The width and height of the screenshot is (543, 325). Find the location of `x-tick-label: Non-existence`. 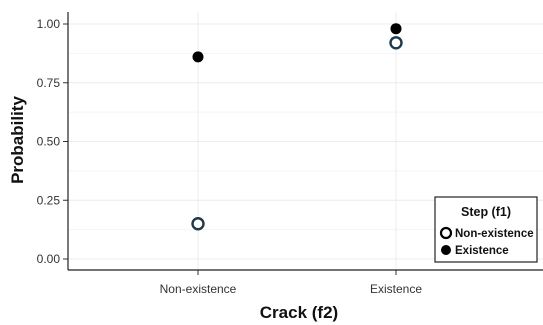

x-tick-label: Non-existence is located at coordinates (198, 289).